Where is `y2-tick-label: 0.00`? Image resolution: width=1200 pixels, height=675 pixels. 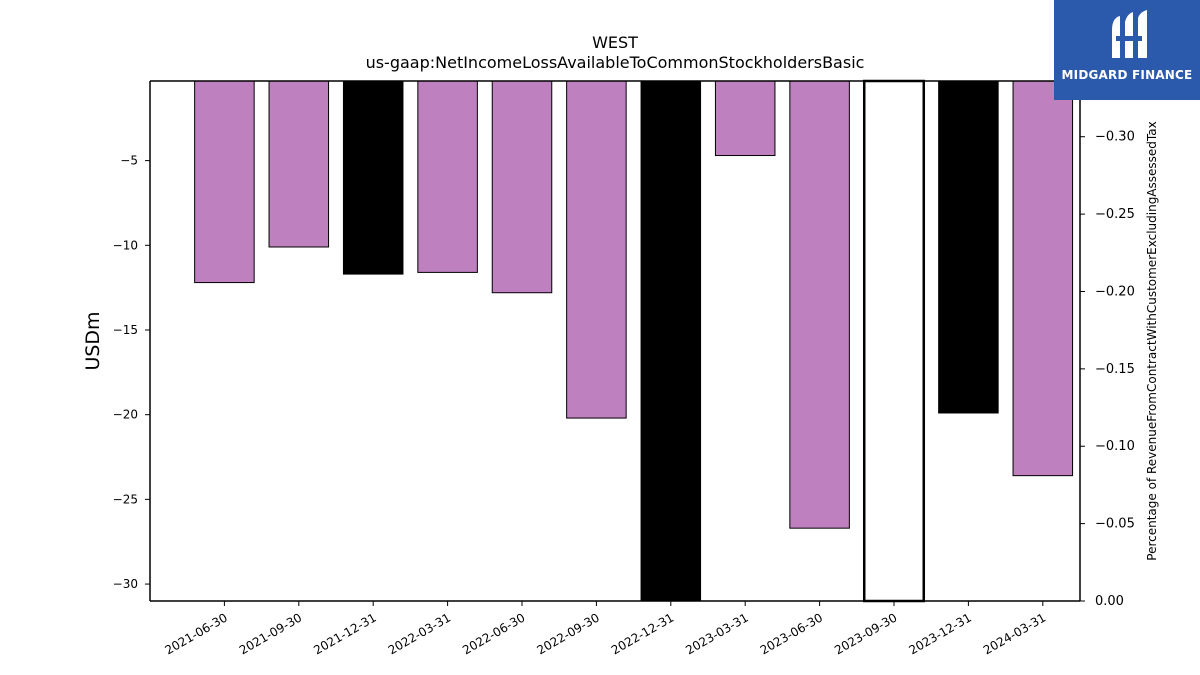 y2-tick-label: 0.00 is located at coordinates (1109, 601).